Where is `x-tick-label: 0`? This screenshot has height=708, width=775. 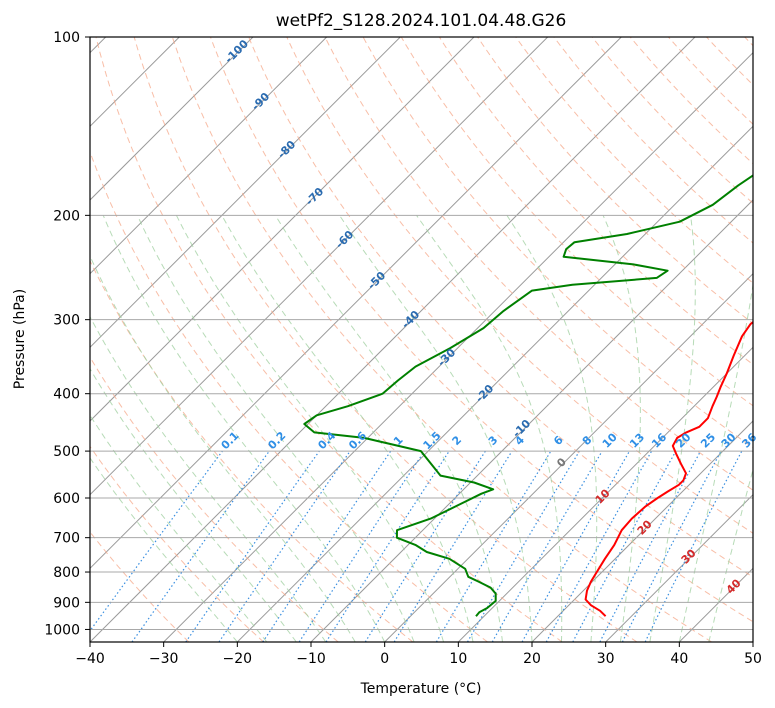
x-tick-label: 0 is located at coordinates (384, 659).